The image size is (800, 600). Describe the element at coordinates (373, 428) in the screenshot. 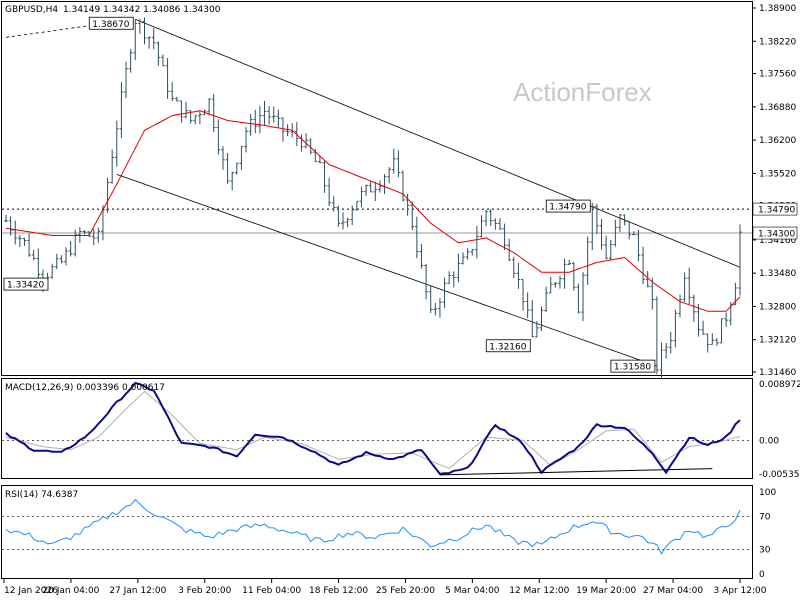

I see `macd-line` at that location.